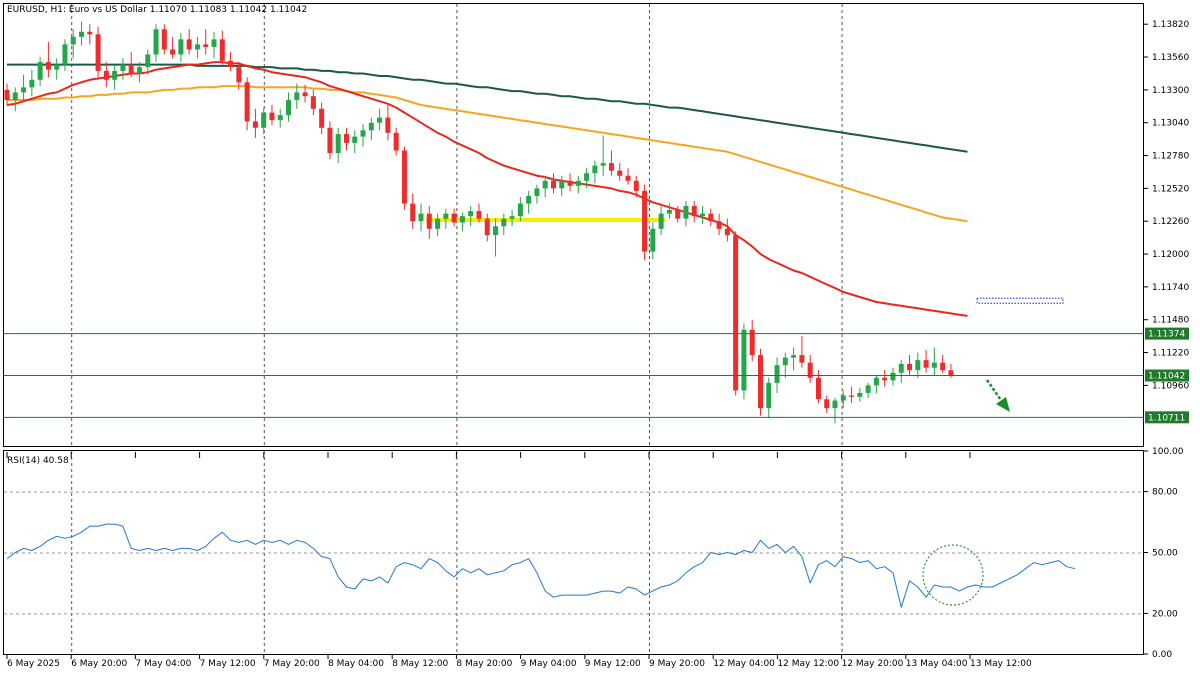 The height and width of the screenshot is (675, 1200). What do you see at coordinates (1170, 354) in the screenshot?
I see `price-tick-label: 1.11220` at bounding box center [1170, 354].